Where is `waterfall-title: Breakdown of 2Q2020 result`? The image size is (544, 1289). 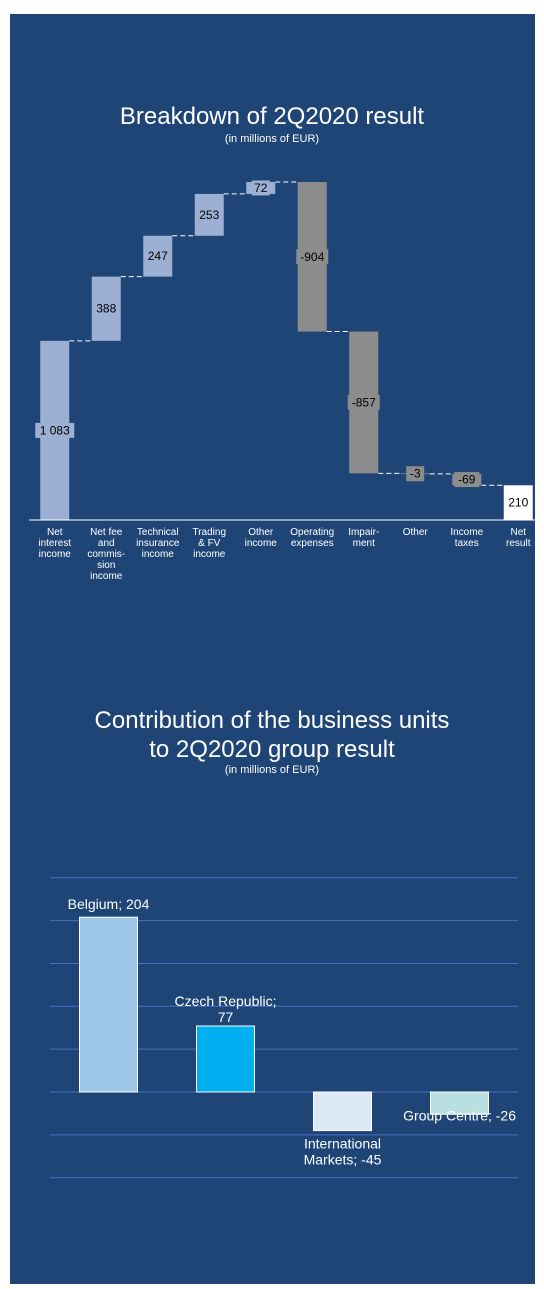 waterfall-title: Breakdown of 2Q2020 result is located at coordinates (272, 116).